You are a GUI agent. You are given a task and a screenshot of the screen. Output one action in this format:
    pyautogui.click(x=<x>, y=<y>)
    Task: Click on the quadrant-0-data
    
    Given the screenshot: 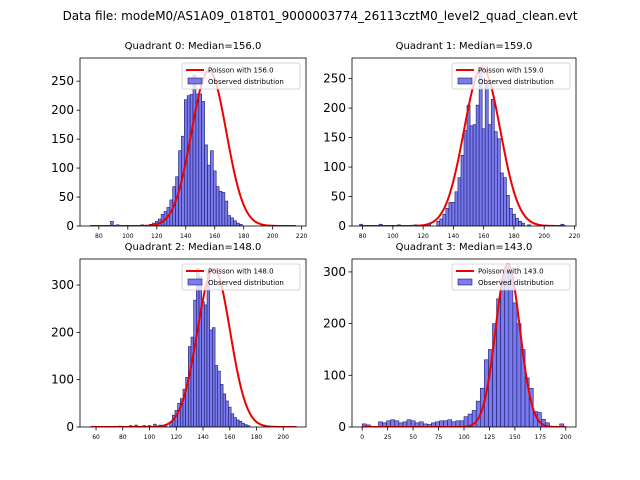 What is the action you would take?
    pyautogui.click(x=193, y=147)
    